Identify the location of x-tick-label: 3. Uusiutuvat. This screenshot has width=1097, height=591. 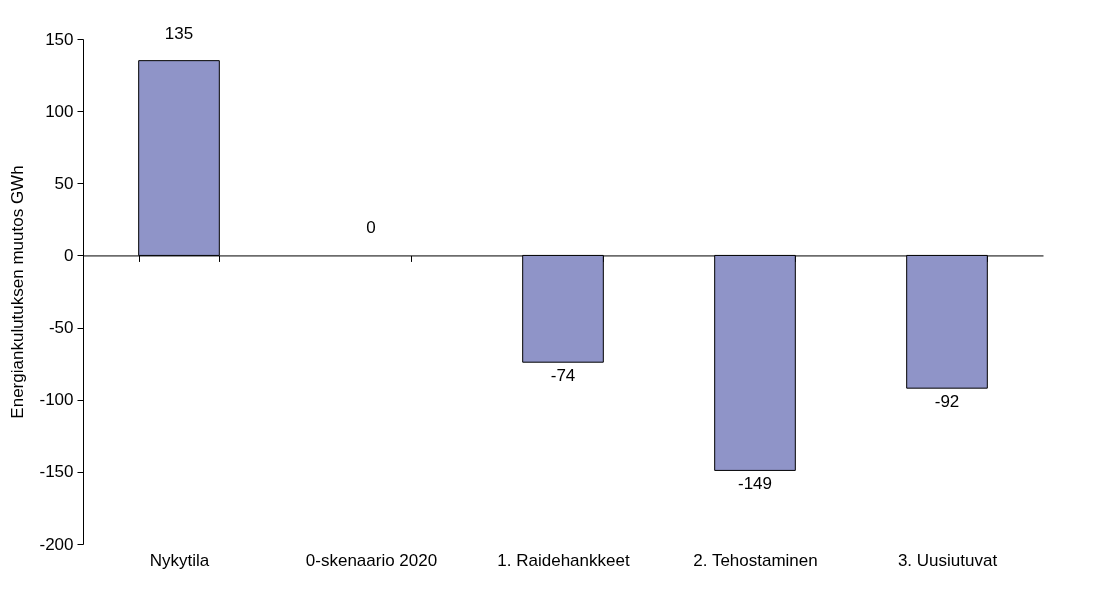
(947, 560).